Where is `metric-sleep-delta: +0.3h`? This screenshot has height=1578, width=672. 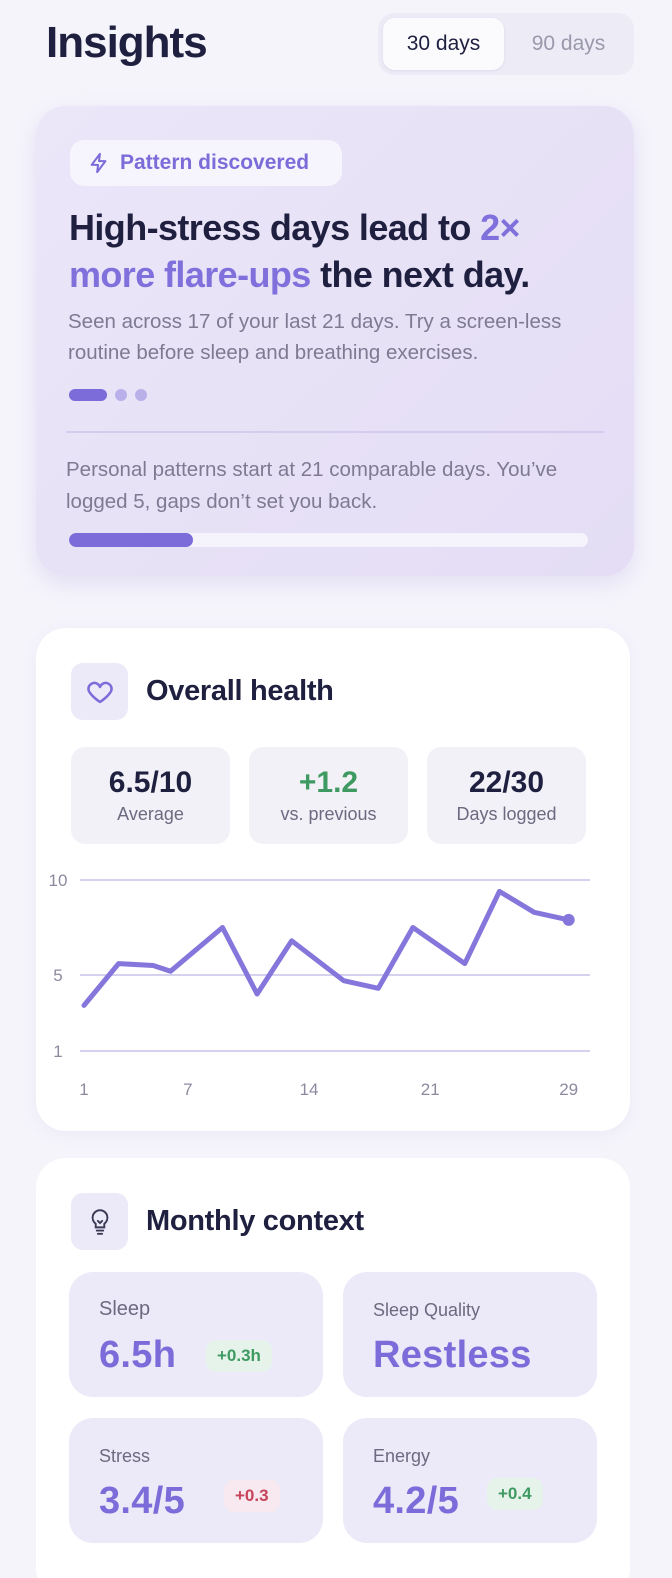
metric-sleep-delta: +0.3h is located at coordinates (239, 1356).